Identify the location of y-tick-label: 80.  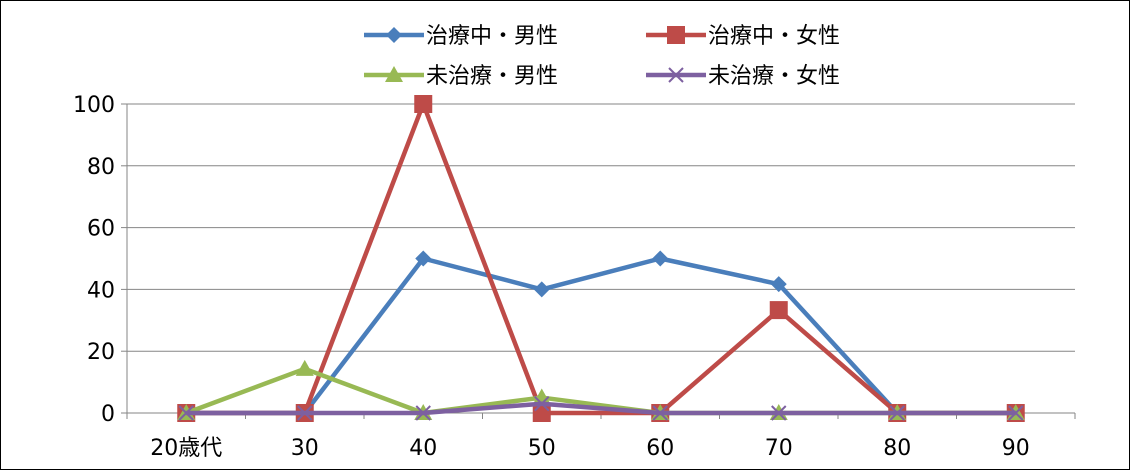
(101, 167).